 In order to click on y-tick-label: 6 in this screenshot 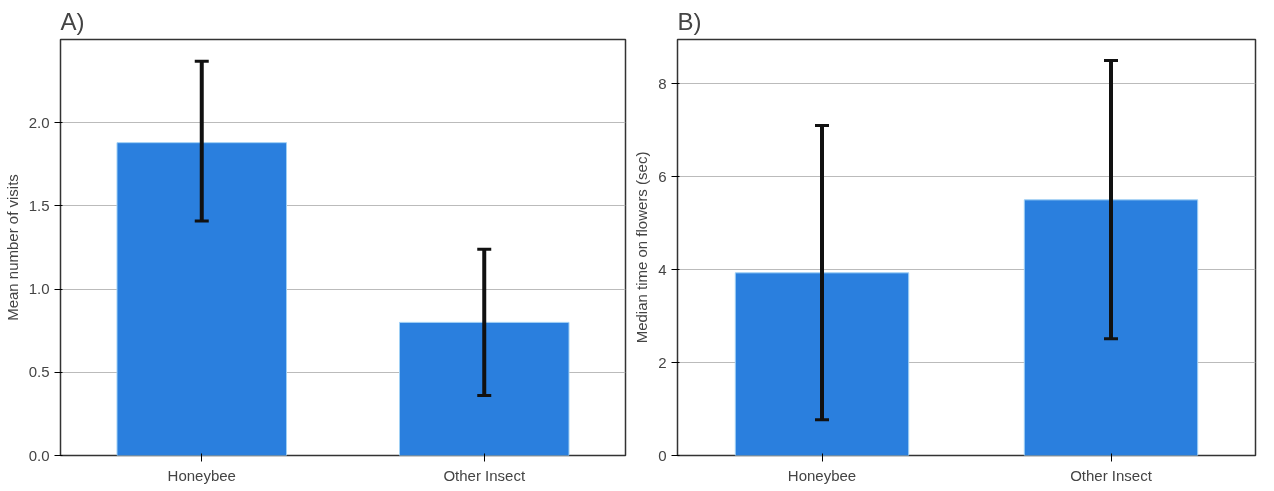, I will do `click(662, 176)`.